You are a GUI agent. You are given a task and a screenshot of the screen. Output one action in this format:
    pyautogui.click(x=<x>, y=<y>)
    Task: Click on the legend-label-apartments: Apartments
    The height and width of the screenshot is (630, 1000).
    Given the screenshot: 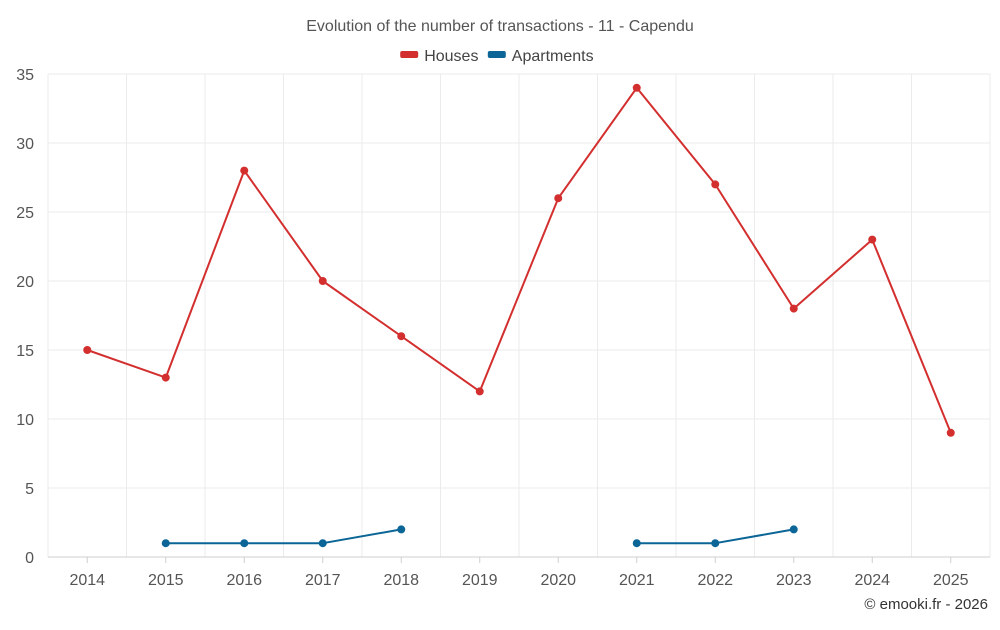 What is the action you would take?
    pyautogui.click(x=553, y=56)
    